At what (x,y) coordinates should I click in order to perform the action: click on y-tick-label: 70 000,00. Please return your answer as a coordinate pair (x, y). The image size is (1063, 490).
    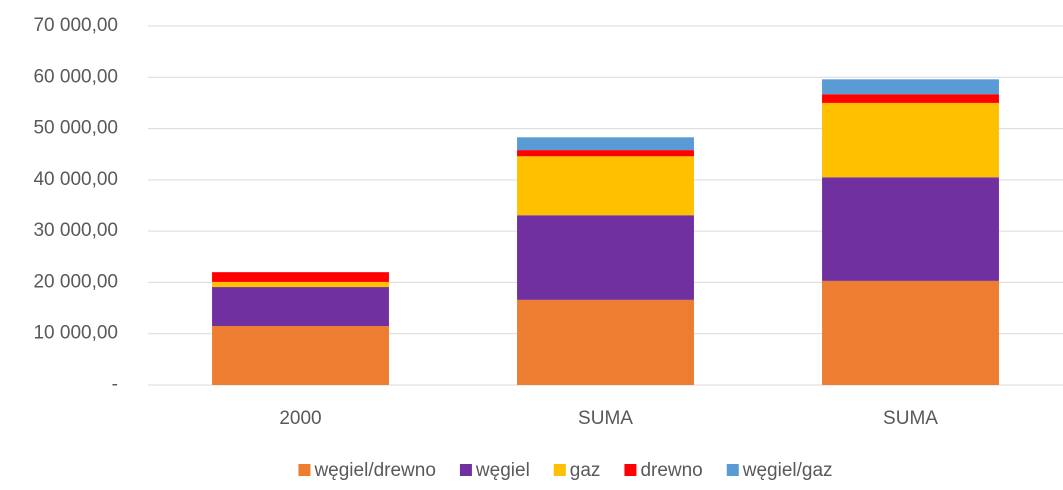
    Looking at the image, I should click on (75, 25).